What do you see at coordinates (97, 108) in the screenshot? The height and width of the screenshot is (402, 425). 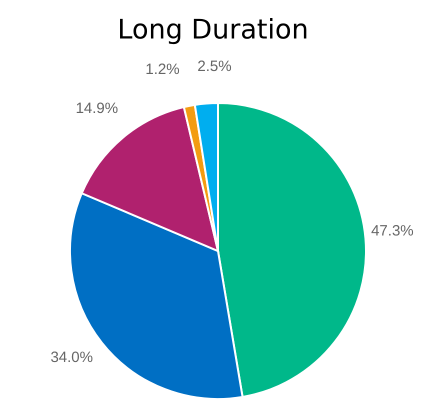 I see `data-label: 14.9%` at bounding box center [97, 108].